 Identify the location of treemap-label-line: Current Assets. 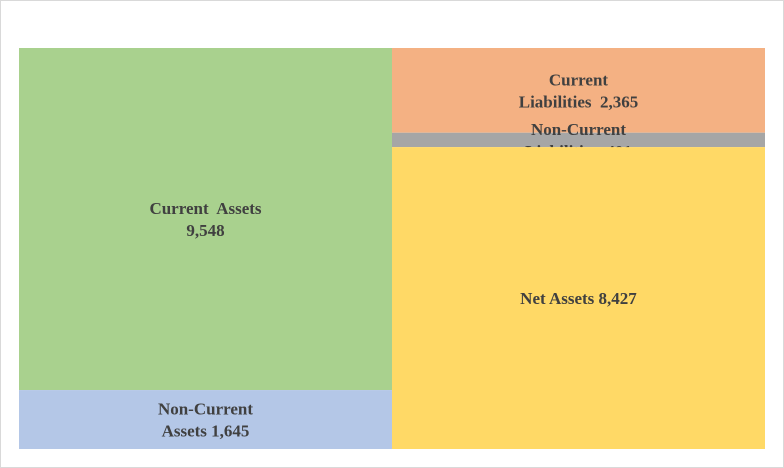
(205, 208).